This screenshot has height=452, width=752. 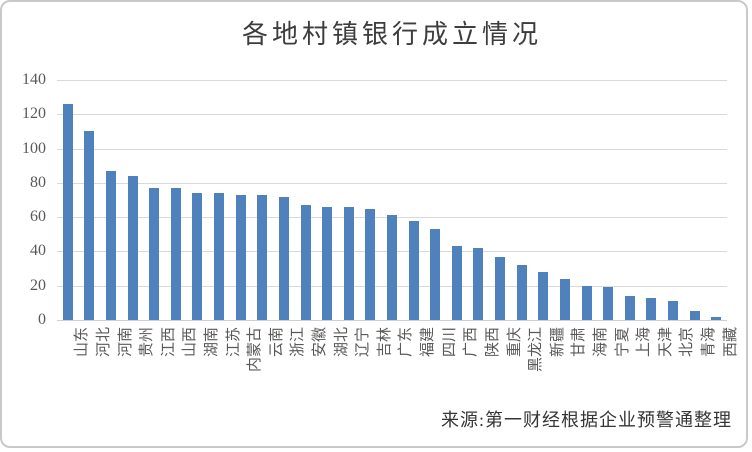 What do you see at coordinates (492, 342) in the screenshot?
I see `x-tick-label: 陕西` at bounding box center [492, 342].